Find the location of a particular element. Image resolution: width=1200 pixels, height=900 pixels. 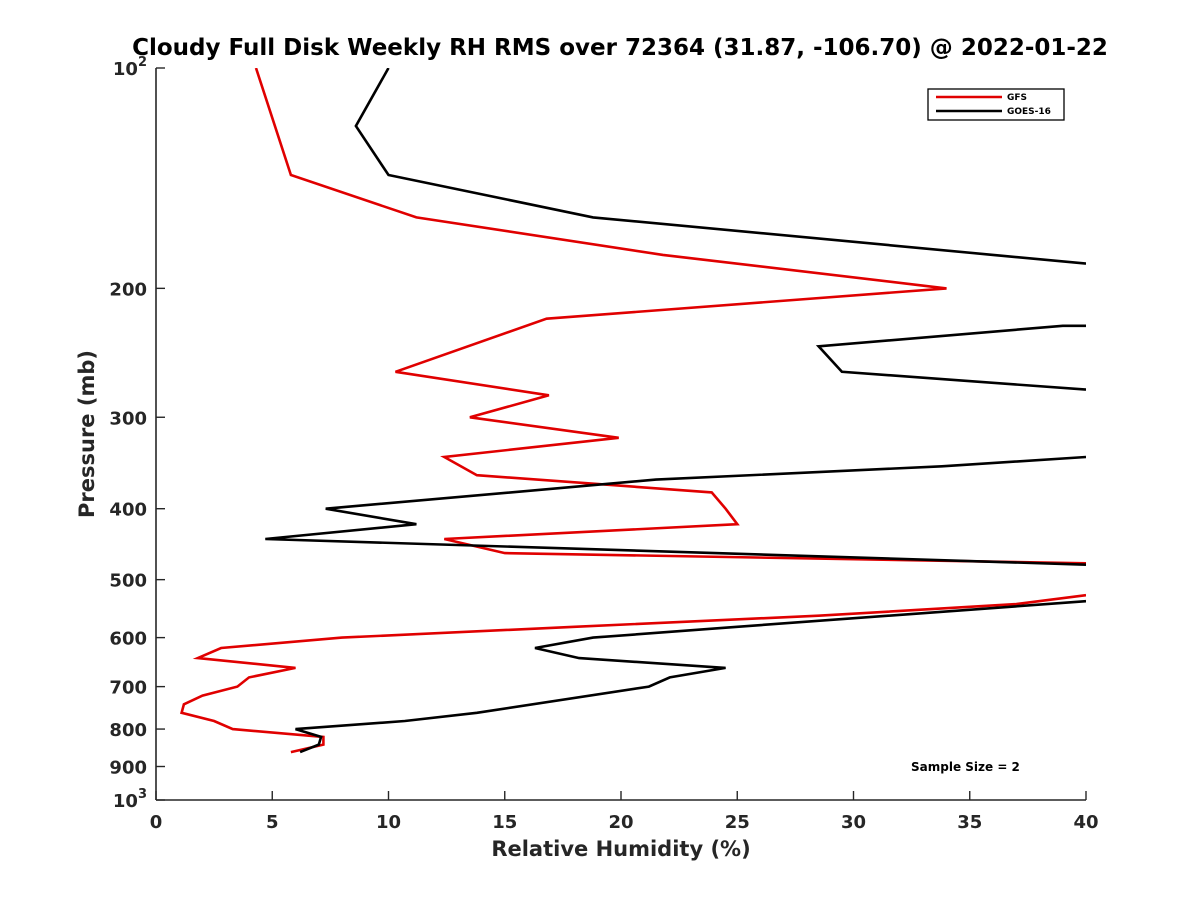

y-tick-label-700: 700 is located at coordinates (128, 688).